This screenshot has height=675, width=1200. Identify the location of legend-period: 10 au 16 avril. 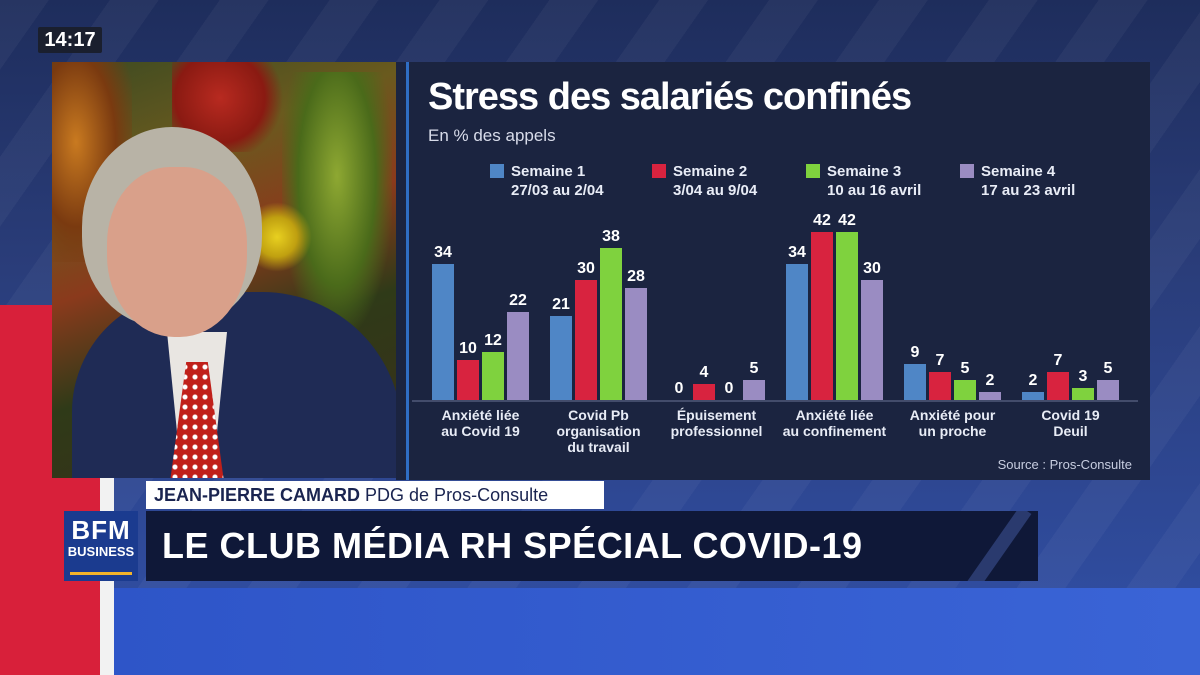
(874, 190).